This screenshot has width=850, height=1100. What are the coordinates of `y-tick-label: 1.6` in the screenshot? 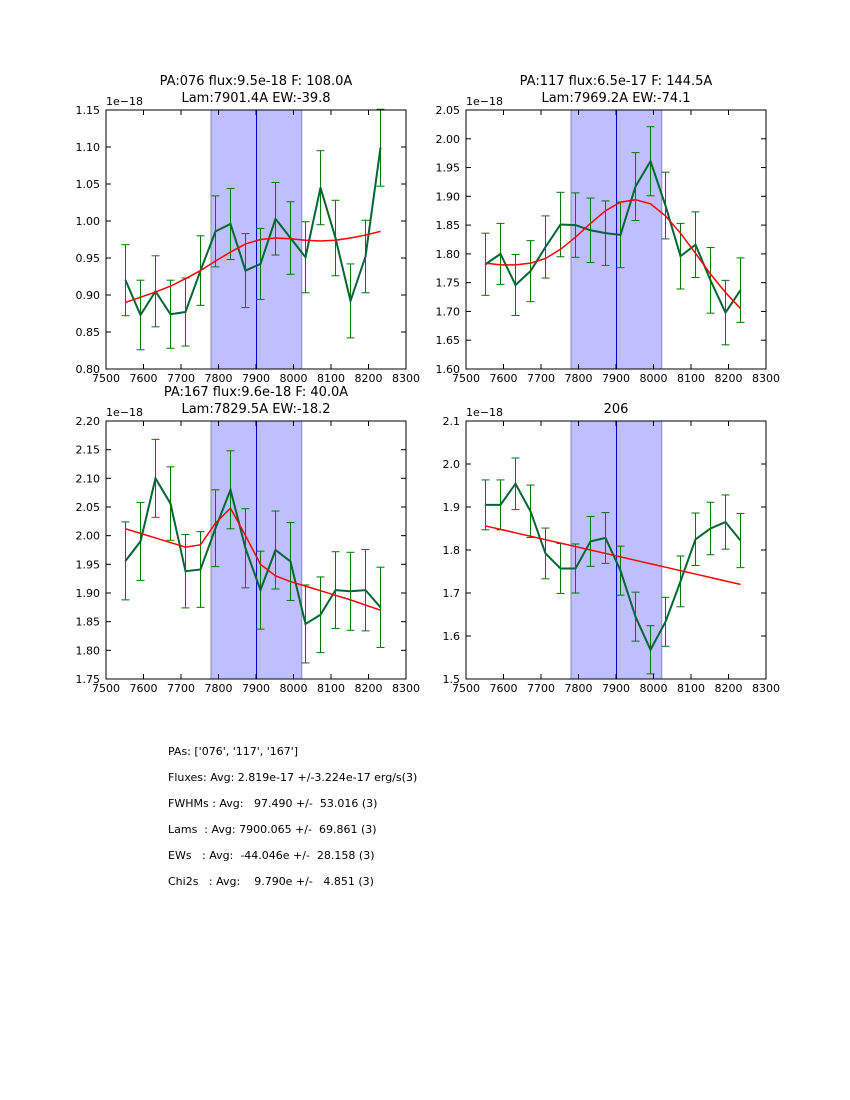 It's located at (452, 636).